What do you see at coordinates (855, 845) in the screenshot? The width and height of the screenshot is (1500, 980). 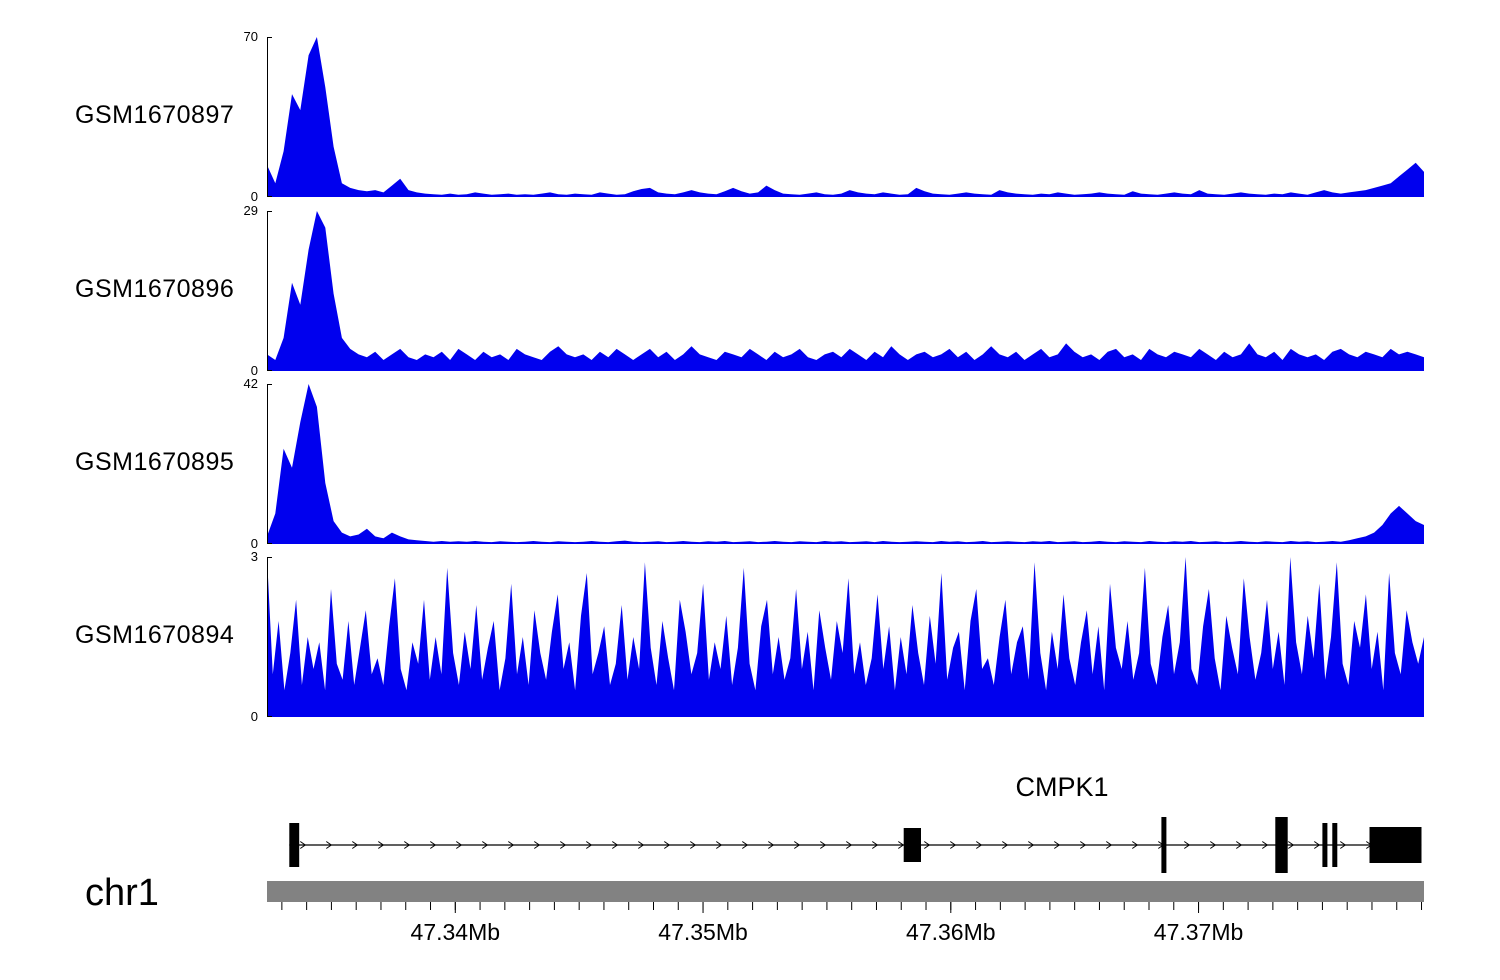 I see `gene-model-plot` at bounding box center [855, 845].